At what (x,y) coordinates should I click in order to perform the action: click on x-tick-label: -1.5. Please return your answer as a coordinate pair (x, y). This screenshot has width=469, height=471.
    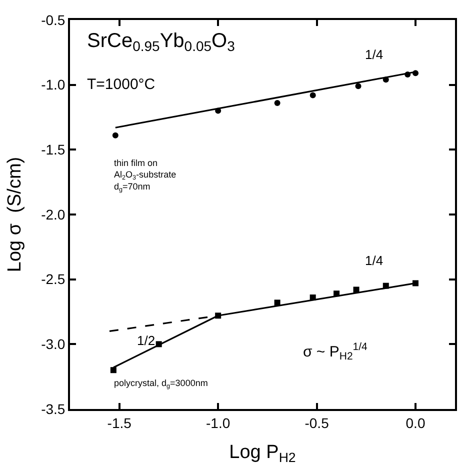
    Looking at the image, I should click on (119, 422).